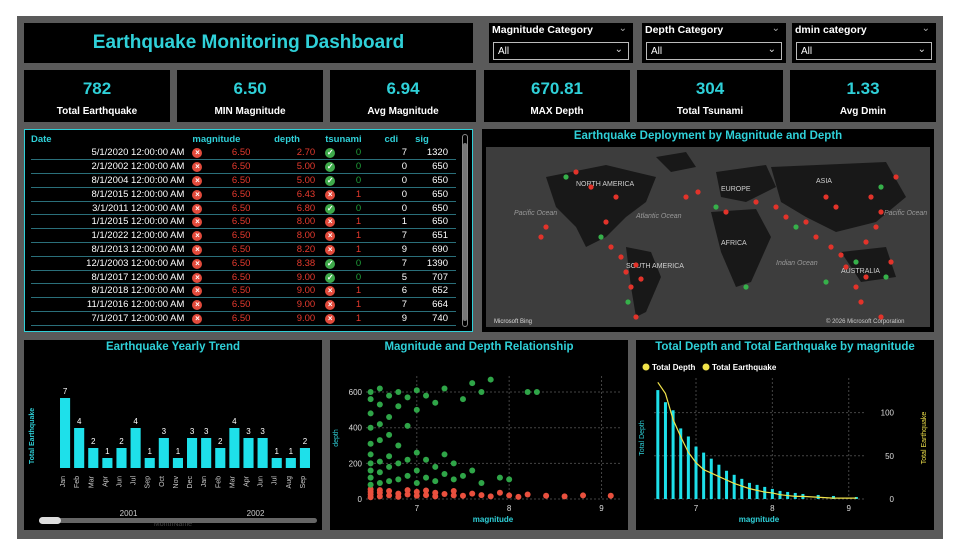  I want to click on map-label: EUROPE, so click(736, 189).